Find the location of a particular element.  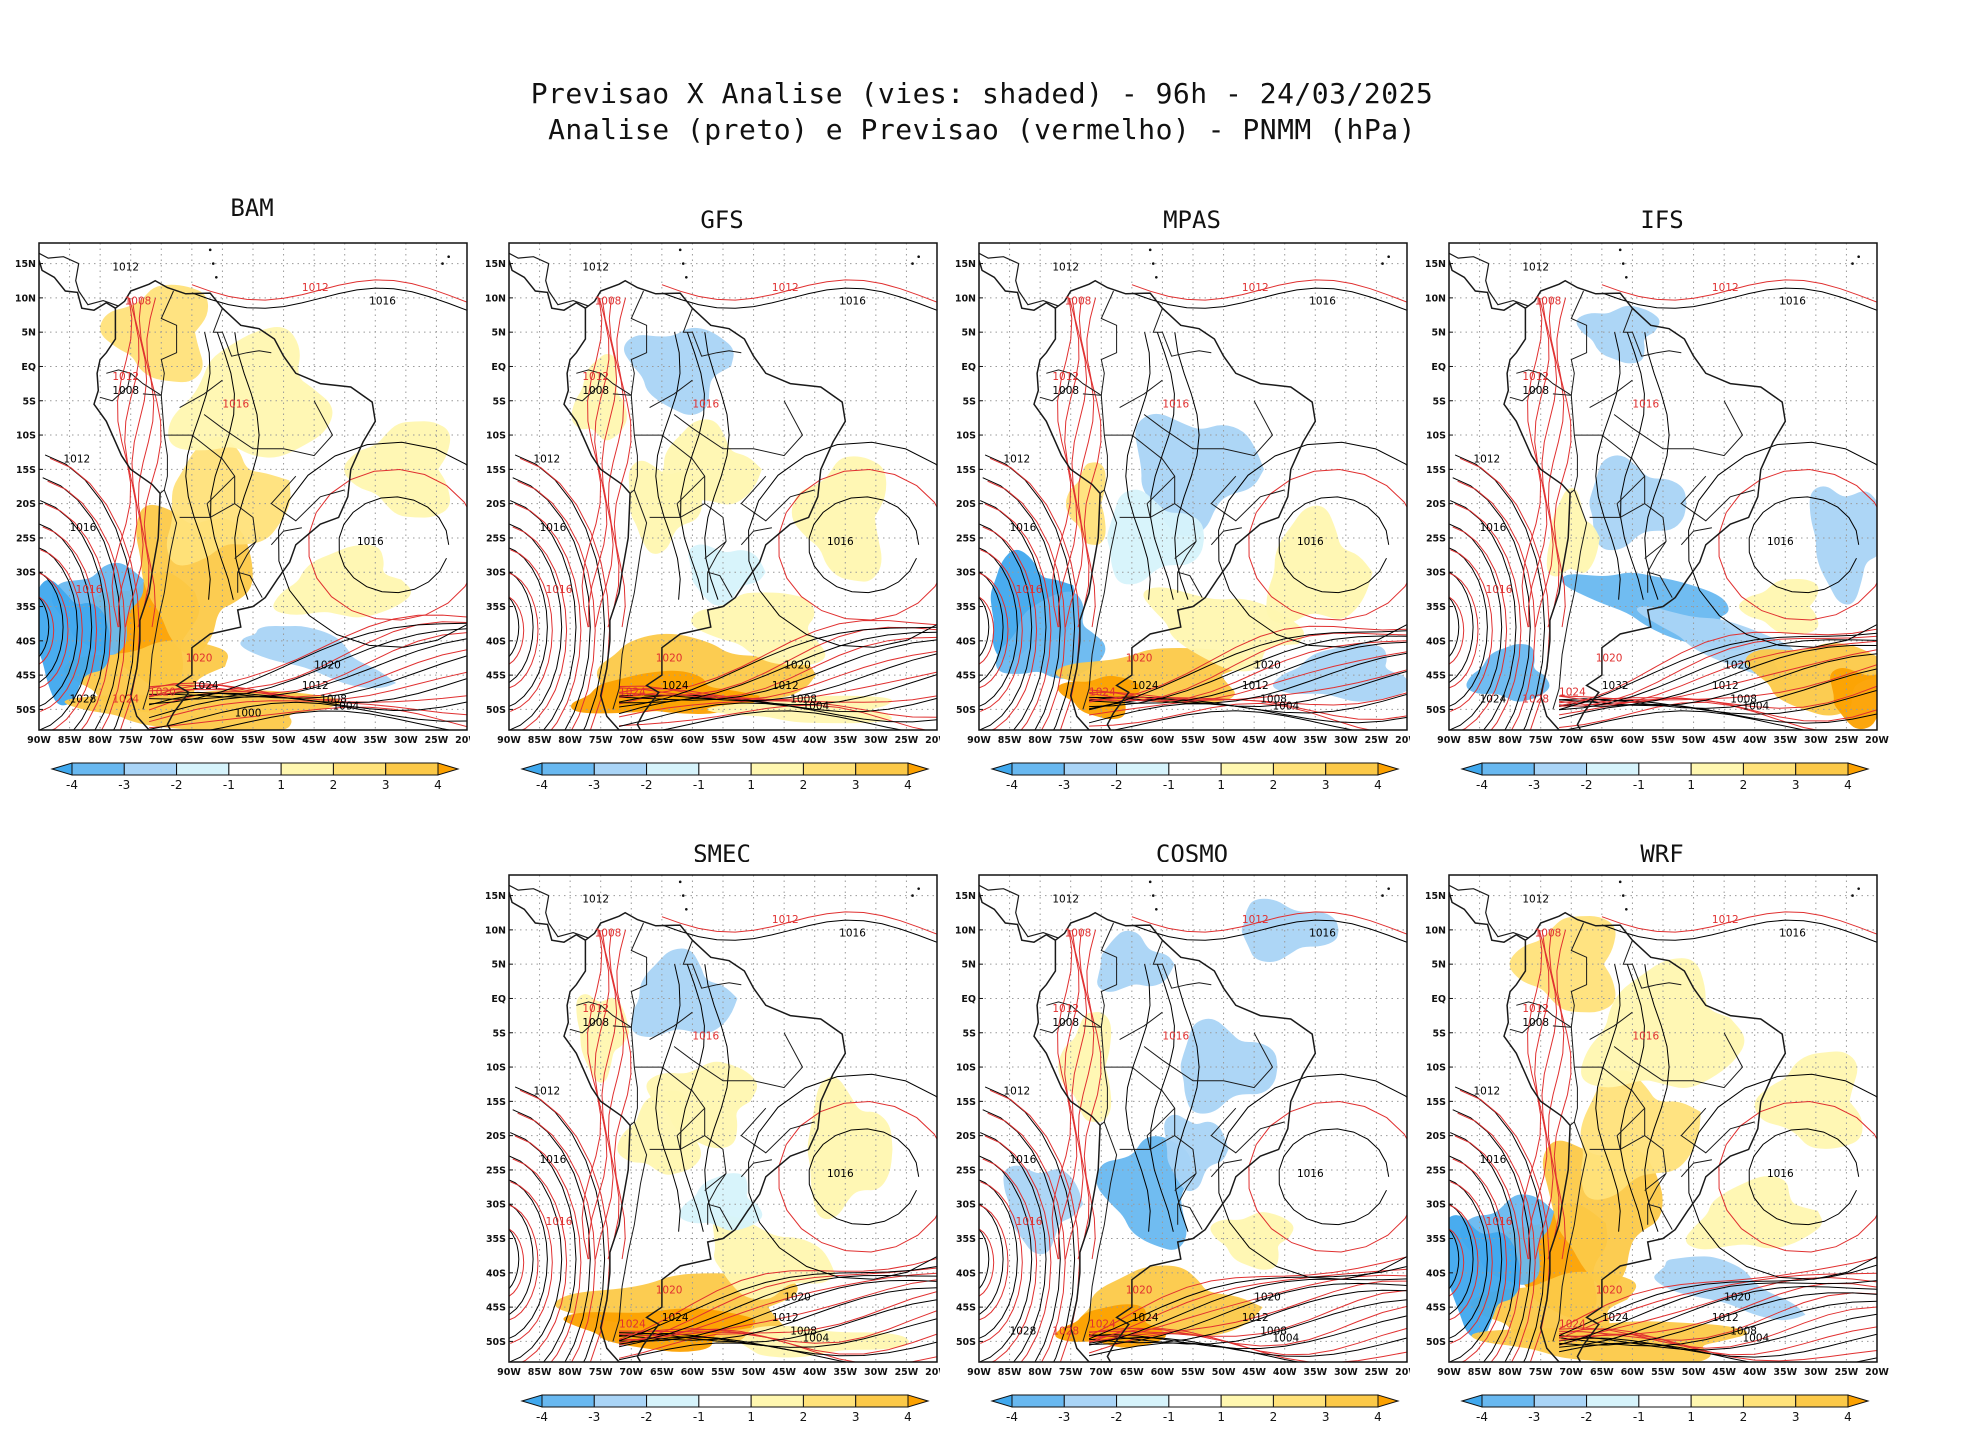

forecast-contour-label: 1008 is located at coordinates (1078, 302).